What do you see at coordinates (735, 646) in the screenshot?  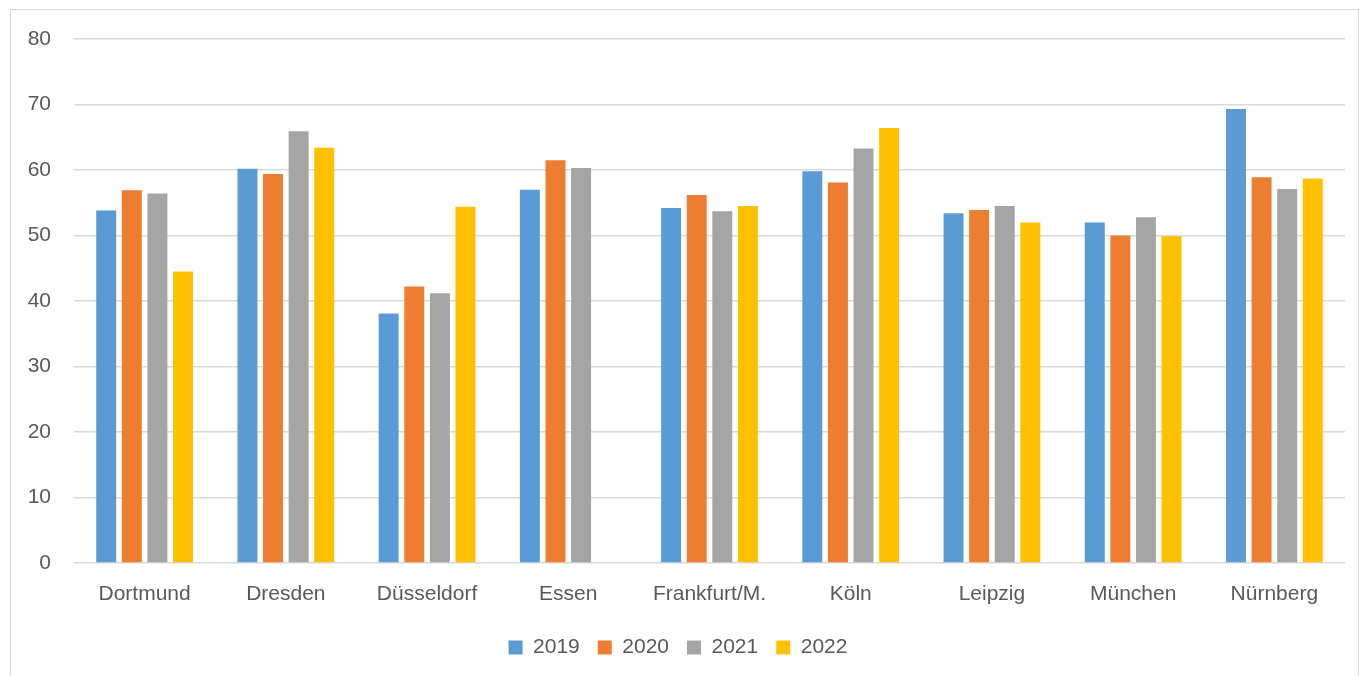 I see `legend-label: 2021` at bounding box center [735, 646].